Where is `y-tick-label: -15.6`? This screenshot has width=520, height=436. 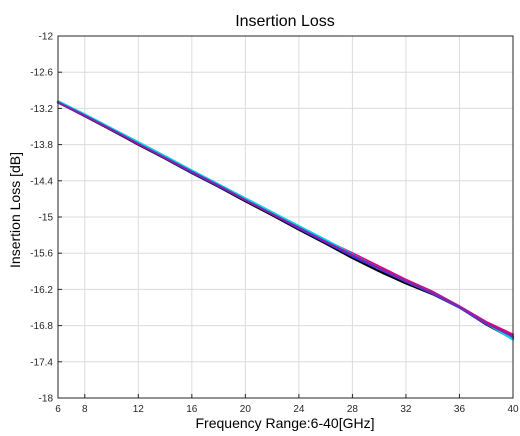 y-tick-label: -15.6 is located at coordinates (41, 254).